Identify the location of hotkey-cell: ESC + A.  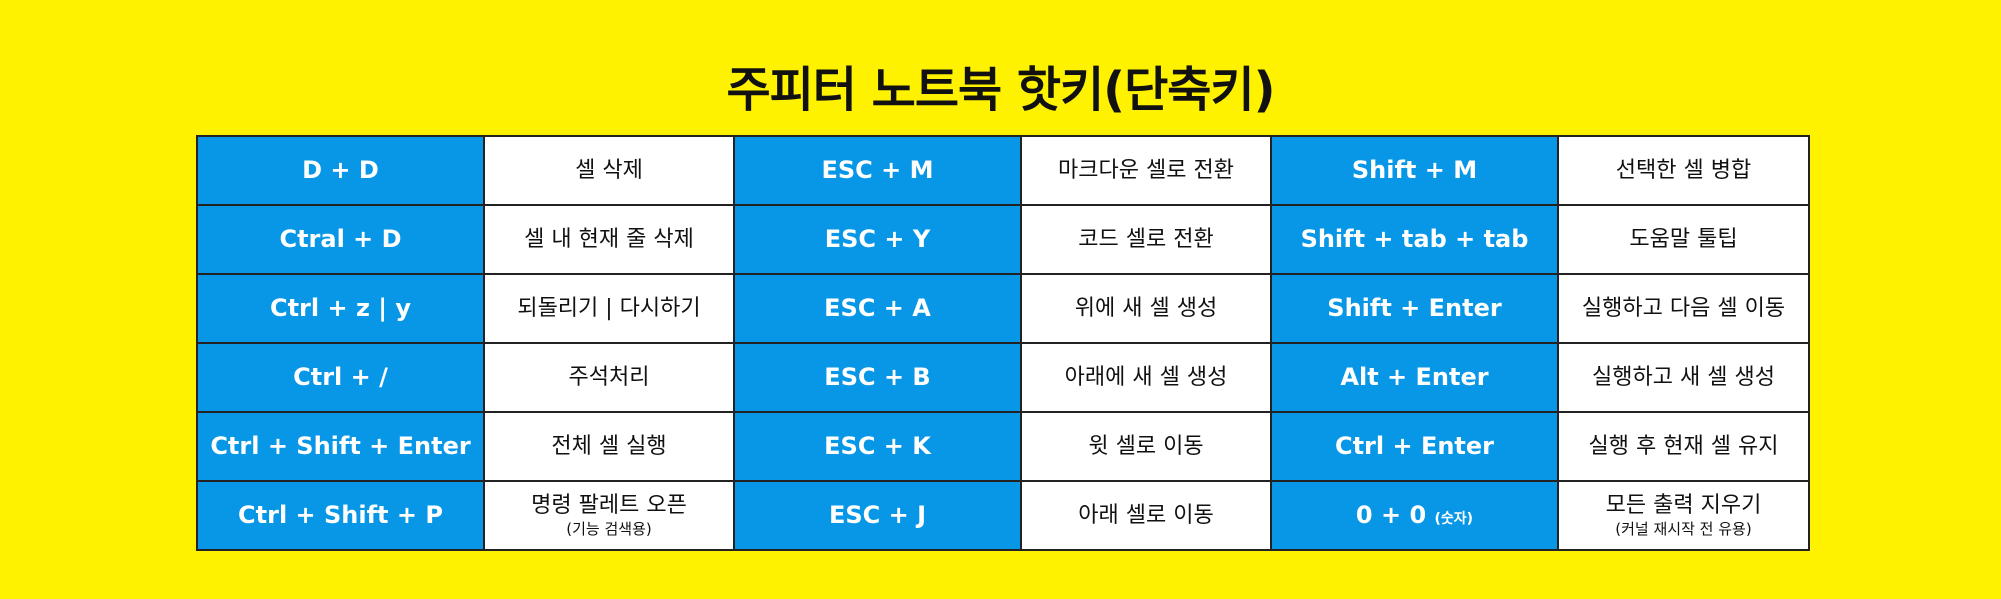
(877, 308).